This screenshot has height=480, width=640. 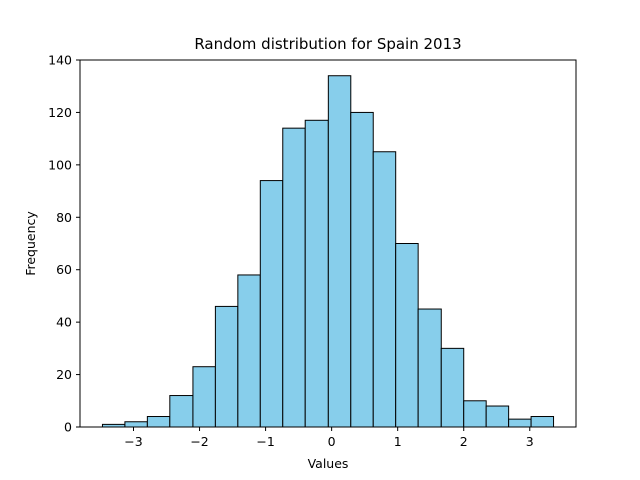 What do you see at coordinates (64, 322) in the screenshot?
I see `y-tick-label: 40` at bounding box center [64, 322].